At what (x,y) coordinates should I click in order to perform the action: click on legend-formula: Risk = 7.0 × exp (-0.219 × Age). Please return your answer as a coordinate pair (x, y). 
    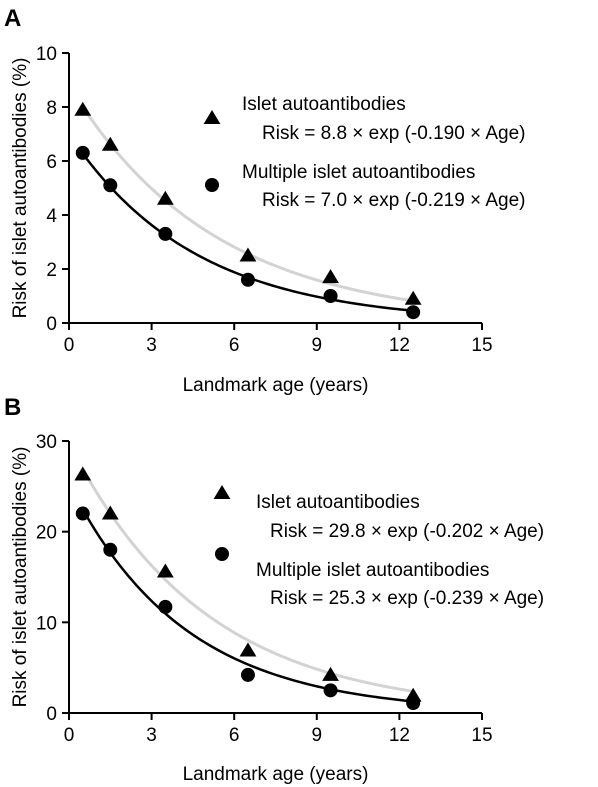
    Looking at the image, I should click on (394, 200).